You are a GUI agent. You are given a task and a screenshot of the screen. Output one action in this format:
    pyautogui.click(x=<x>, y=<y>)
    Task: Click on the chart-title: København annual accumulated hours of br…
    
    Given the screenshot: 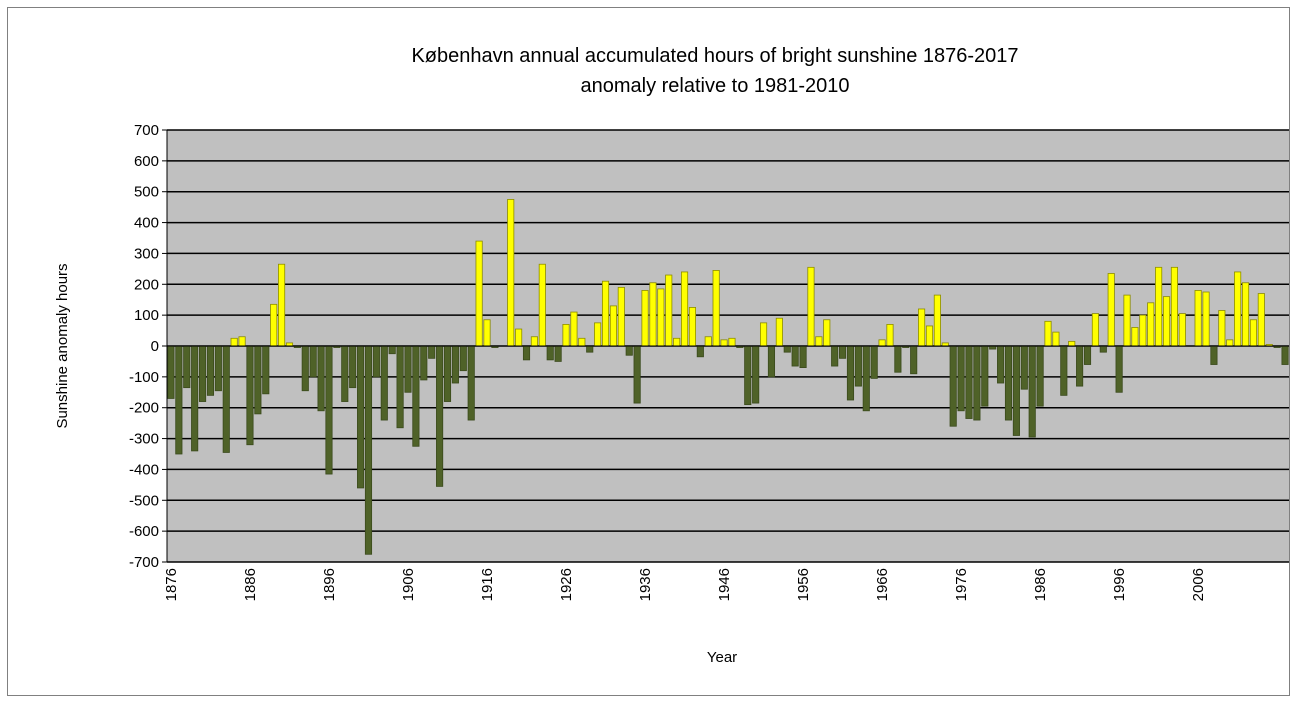 What is the action you would take?
    pyautogui.click(x=714, y=56)
    